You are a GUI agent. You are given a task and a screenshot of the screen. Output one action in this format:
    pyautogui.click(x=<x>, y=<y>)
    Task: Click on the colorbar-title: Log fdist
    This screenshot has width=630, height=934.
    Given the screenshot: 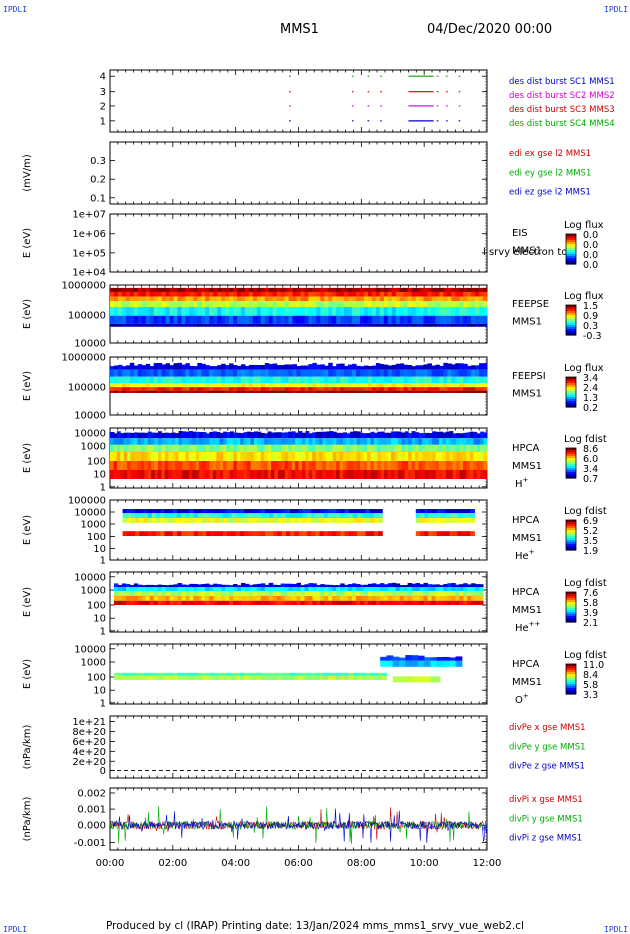 What is the action you would take?
    pyautogui.click(x=585, y=583)
    